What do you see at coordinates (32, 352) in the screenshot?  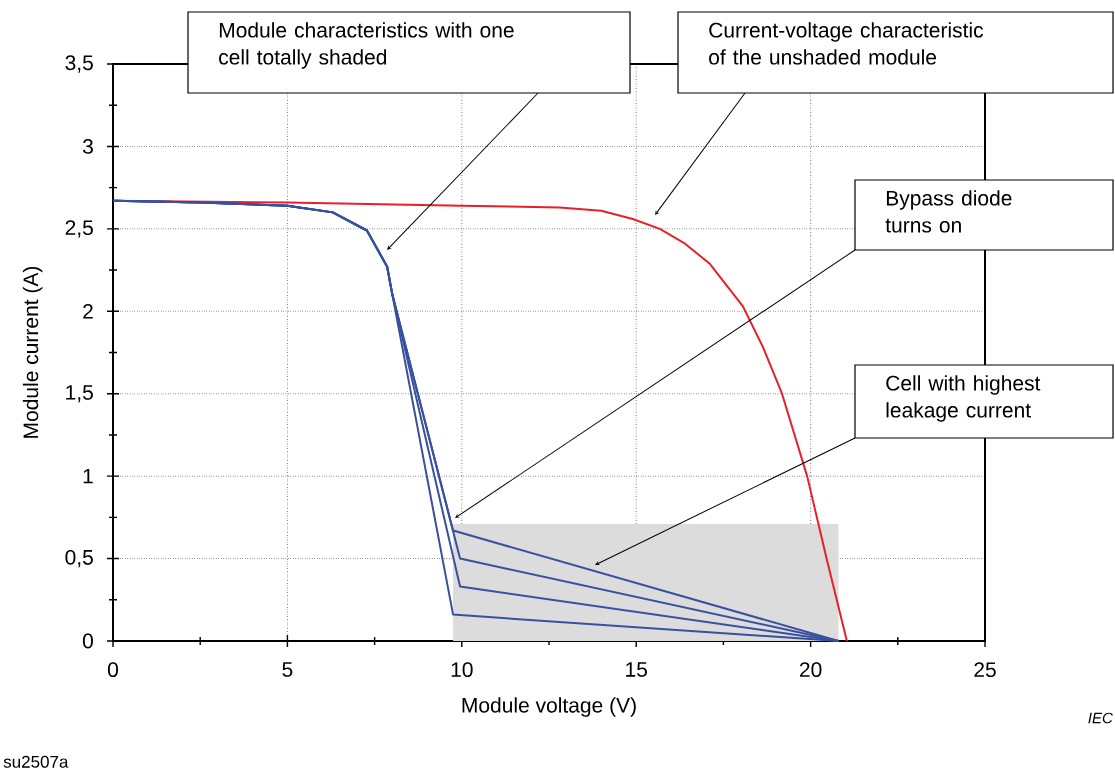 I see `y-axis-title: Module current (A)` at bounding box center [32, 352].